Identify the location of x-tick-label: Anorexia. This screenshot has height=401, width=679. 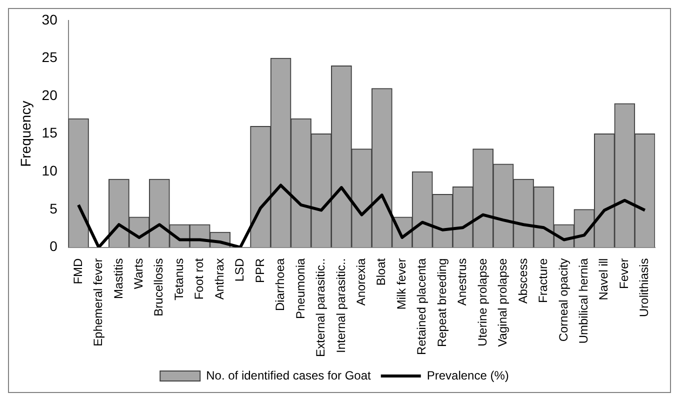
(361, 282).